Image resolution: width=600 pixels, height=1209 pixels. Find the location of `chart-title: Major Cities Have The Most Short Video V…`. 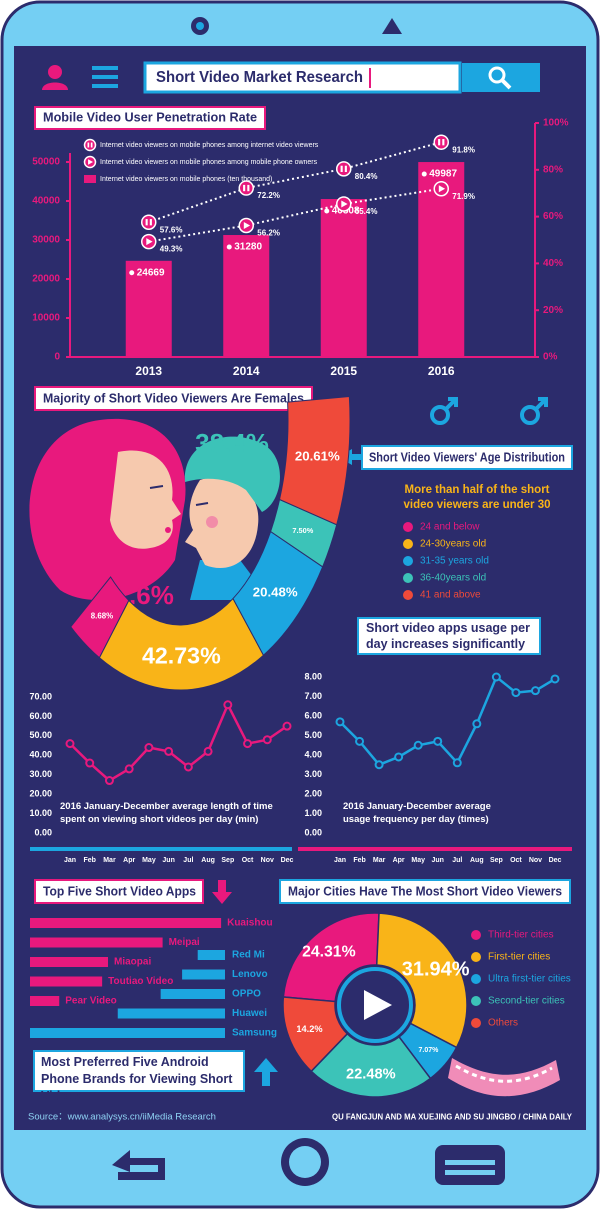

chart-title: Major Cities Have The Most Short Video V… is located at coordinates (425, 890).